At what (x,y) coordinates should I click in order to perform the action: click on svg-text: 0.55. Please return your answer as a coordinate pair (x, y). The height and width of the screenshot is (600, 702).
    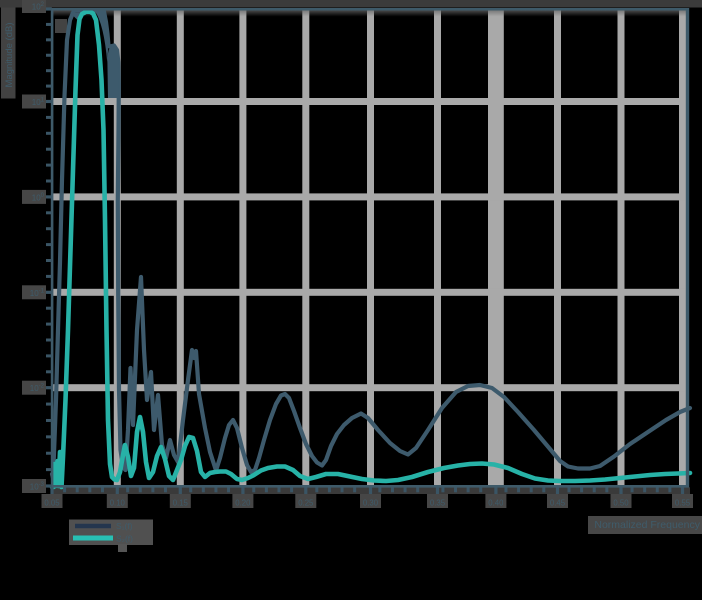
    Looking at the image, I should click on (683, 503).